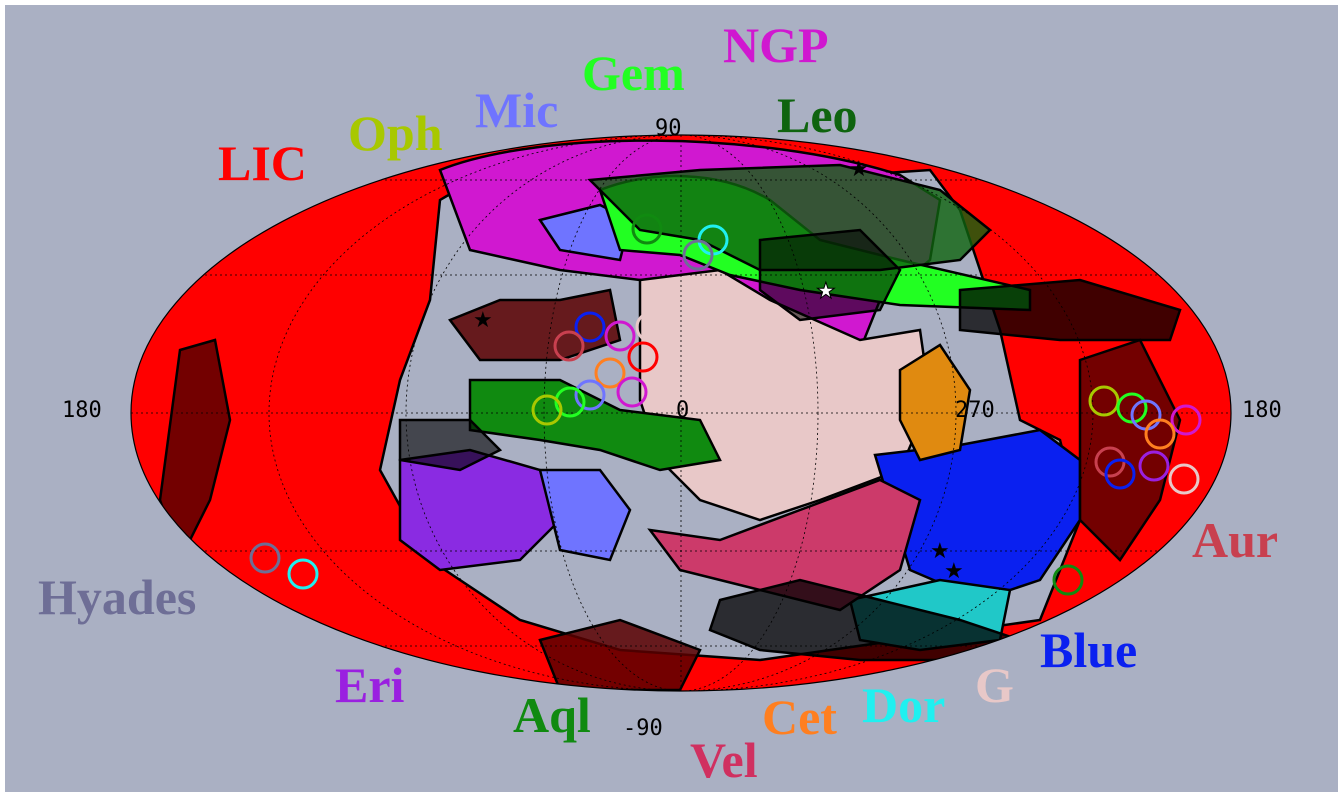 Image resolution: width=1343 pixels, height=797 pixels. Describe the element at coordinates (789, 217) in the screenshot. I see `leo-cloud-region` at that location.